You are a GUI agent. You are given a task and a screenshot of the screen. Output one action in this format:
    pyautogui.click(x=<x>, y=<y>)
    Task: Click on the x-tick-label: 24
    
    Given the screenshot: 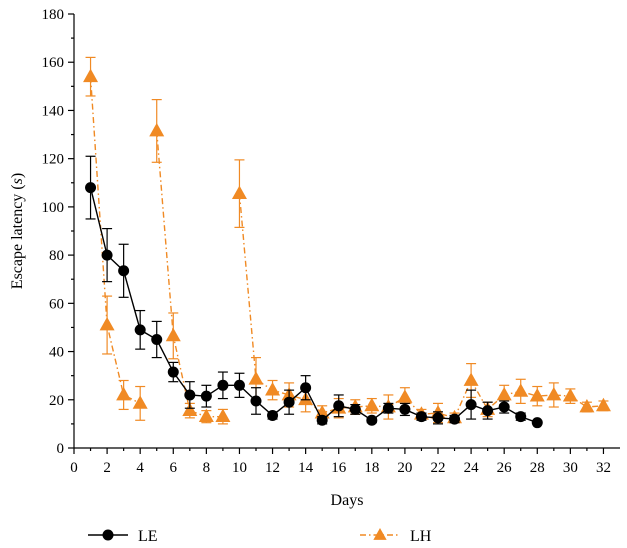 What is the action you would take?
    pyautogui.click(x=472, y=468)
    